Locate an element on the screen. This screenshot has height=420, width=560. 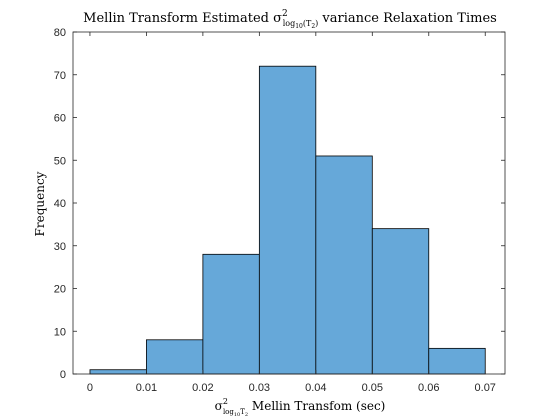
title-post: variance Relaxation Times is located at coordinates (407, 18).